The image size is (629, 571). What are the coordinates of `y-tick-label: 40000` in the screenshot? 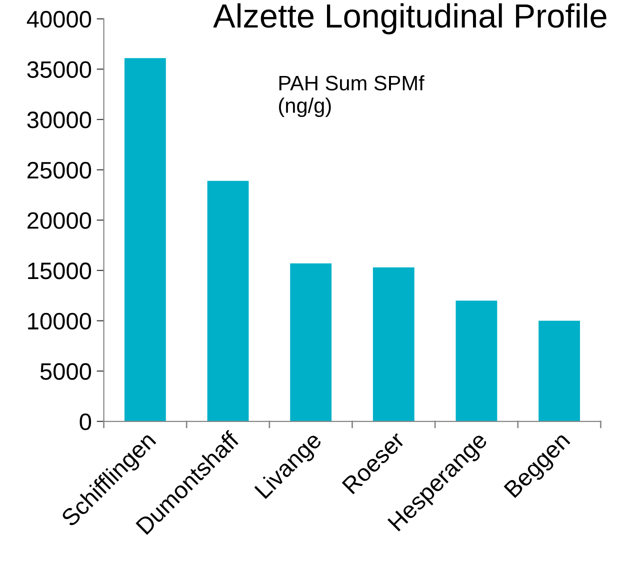 It's located at (59, 19).